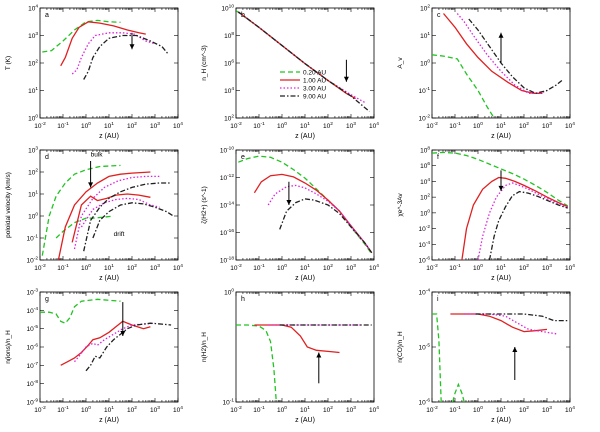 The width and height of the screenshot is (600, 432). Describe the element at coordinates (227, 150) in the screenshot. I see `y-tick-label: 10⁻¹⁰` at that location.